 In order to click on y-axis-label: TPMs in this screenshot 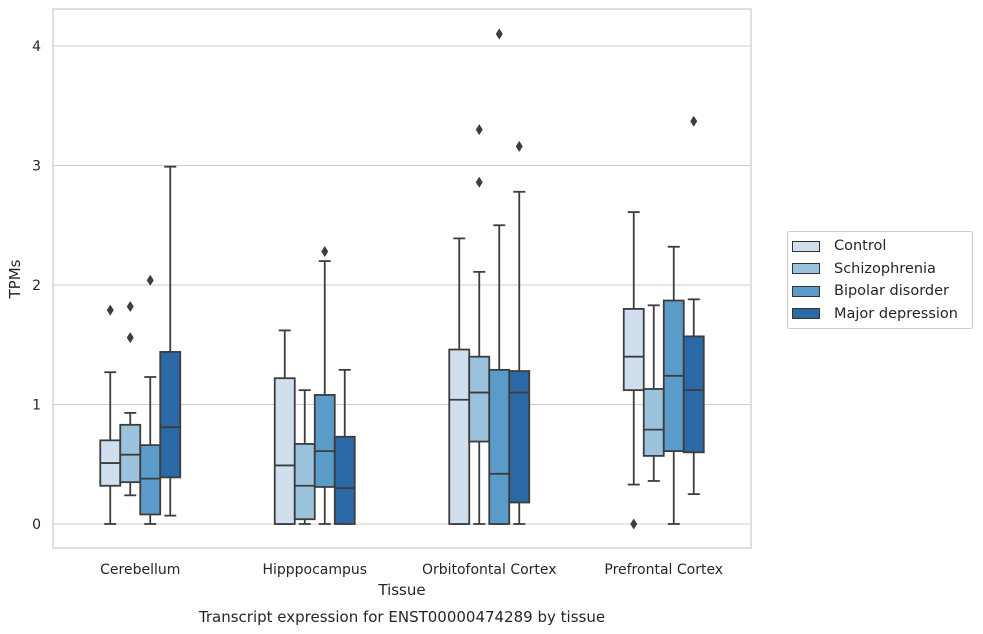, I will do `click(15, 279)`.